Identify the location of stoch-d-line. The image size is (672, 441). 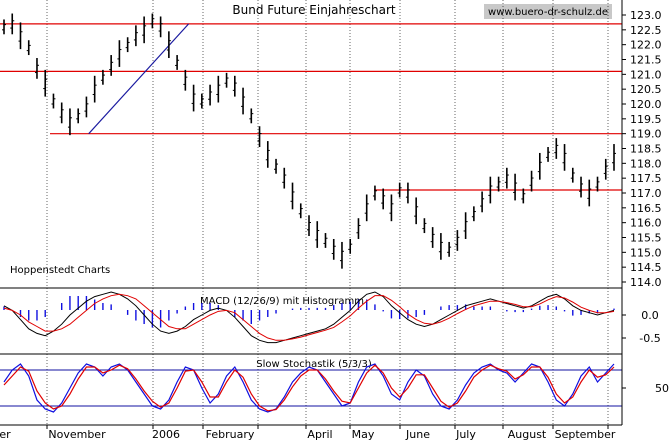
(309, 388).